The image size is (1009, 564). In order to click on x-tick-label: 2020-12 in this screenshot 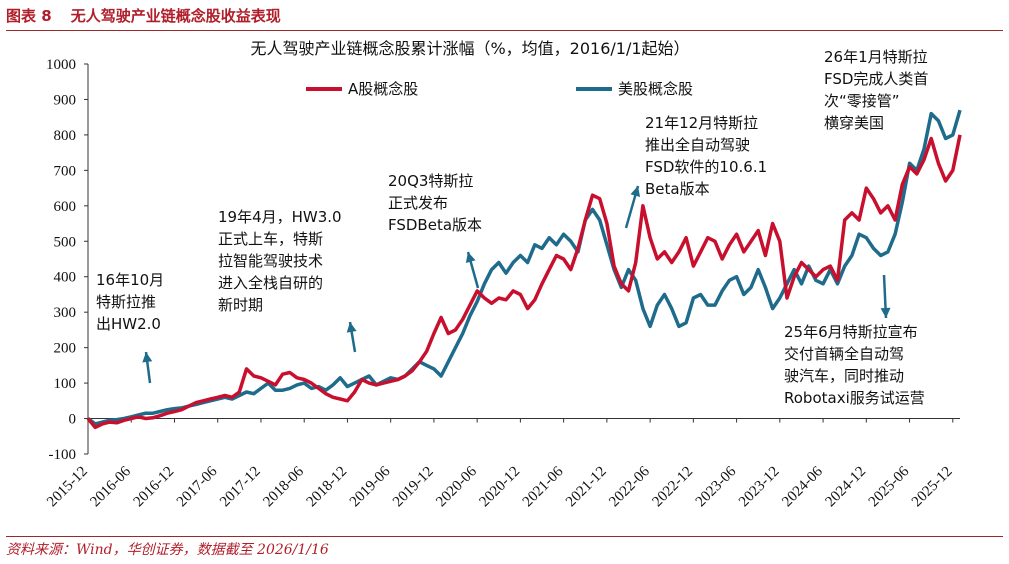, I will do `click(500, 487)`.